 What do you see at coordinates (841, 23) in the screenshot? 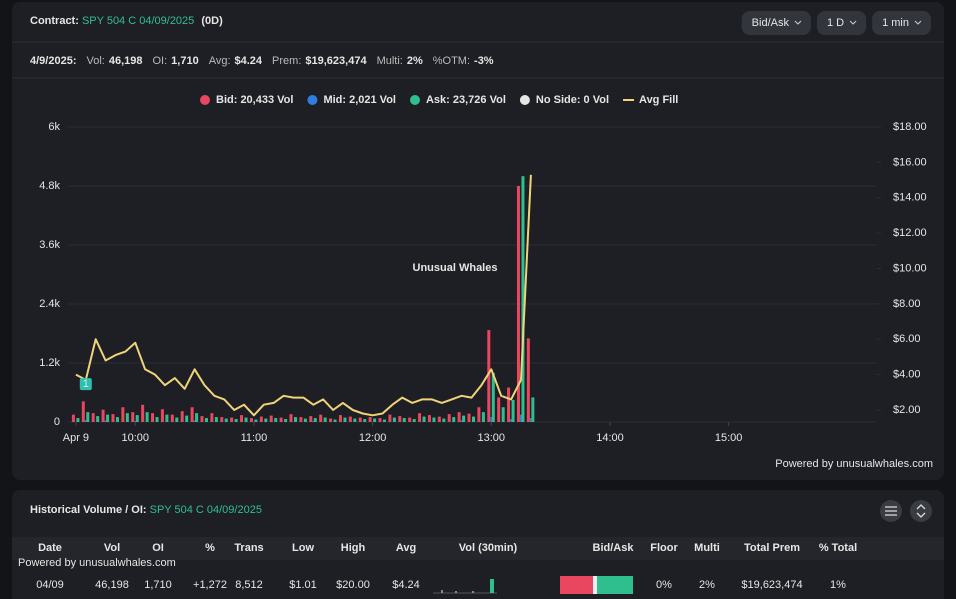
I see `control-button: 1 D` at bounding box center [841, 23].